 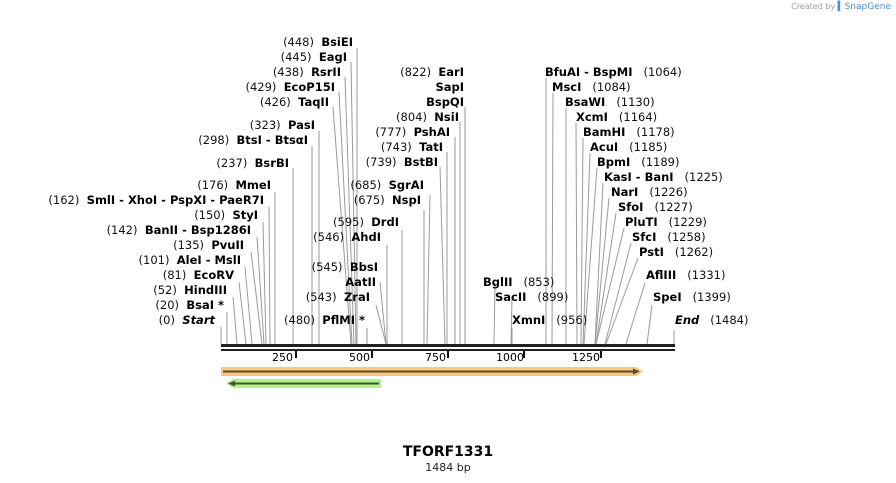 I want to click on site-label: NarI (1226), so click(x=649, y=192).